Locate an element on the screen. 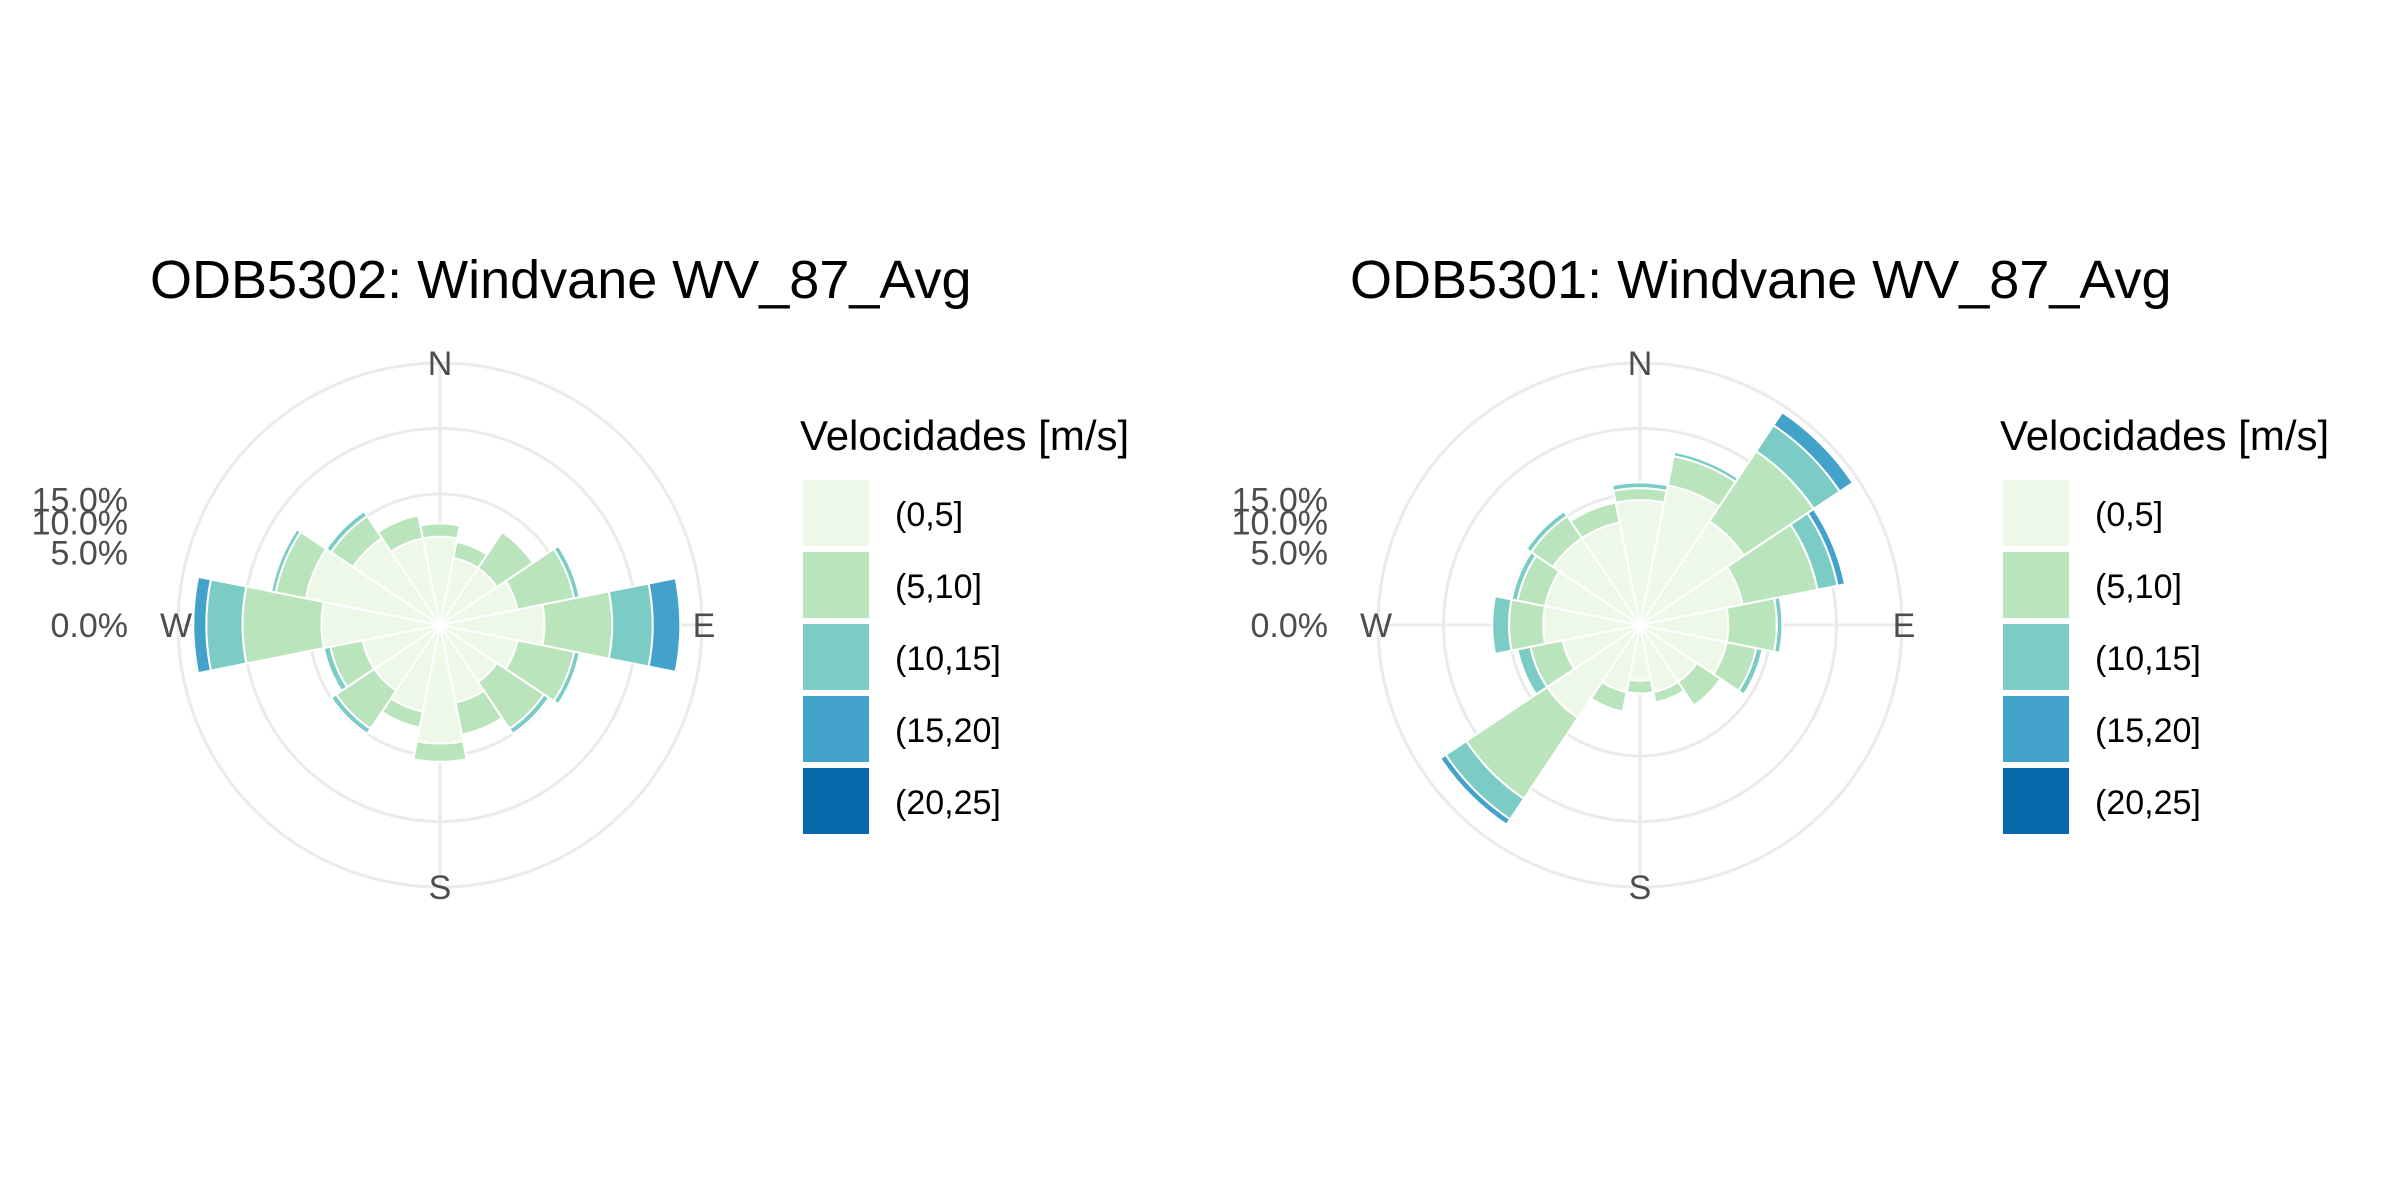  chart-title: ODB5301: Windvane WV_87_Avg is located at coordinates (1760, 280).